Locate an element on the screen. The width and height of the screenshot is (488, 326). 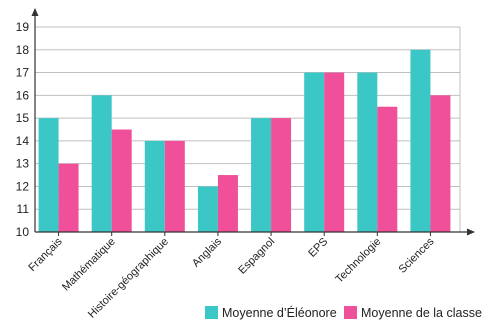
x-tick-label: Espagnol is located at coordinates (256, 256).